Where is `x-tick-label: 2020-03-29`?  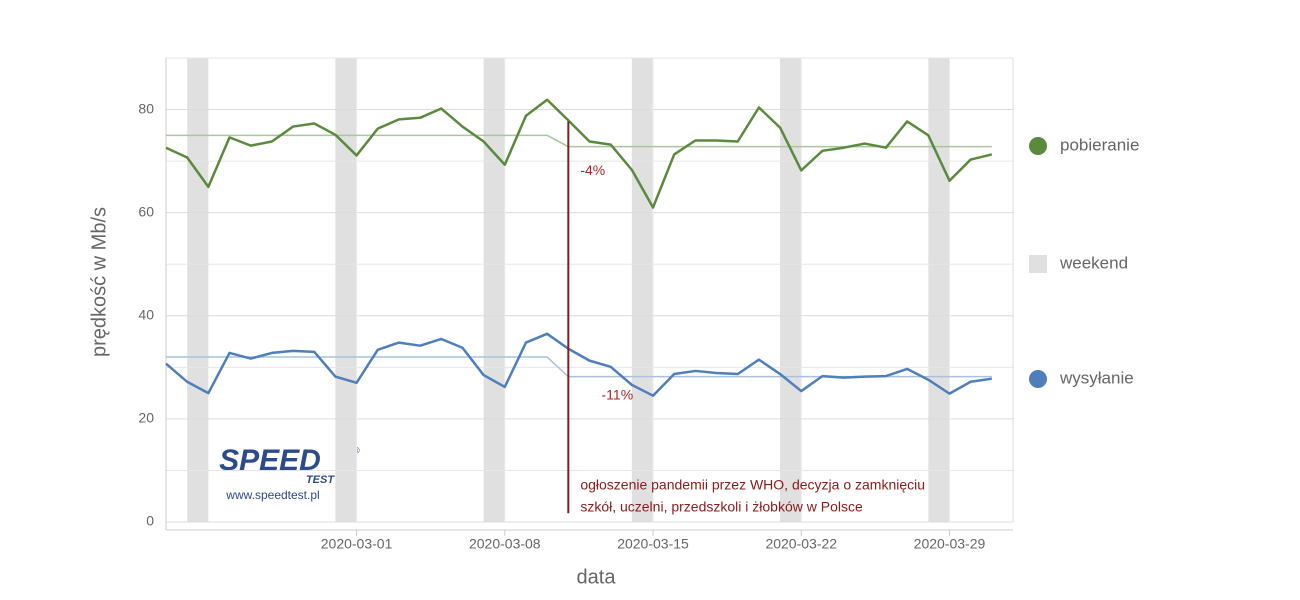 x-tick-label: 2020-03-29 is located at coordinates (950, 544).